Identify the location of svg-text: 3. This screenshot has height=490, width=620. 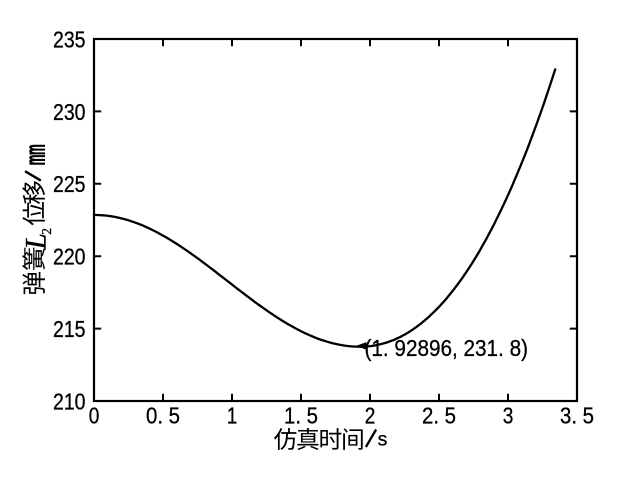
(508, 416).